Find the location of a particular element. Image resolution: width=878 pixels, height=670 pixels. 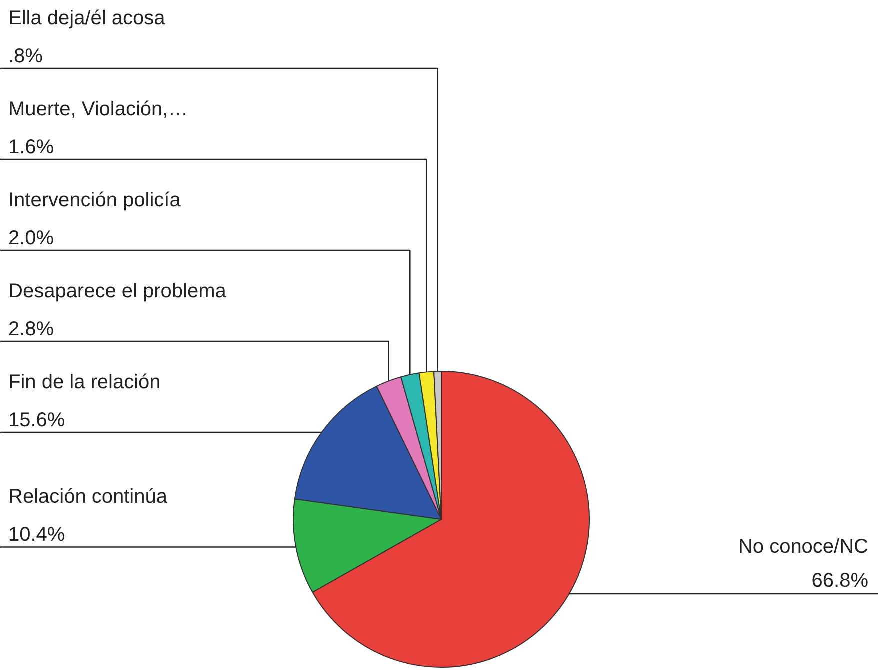

data-label: 2.0% is located at coordinates (31, 239).